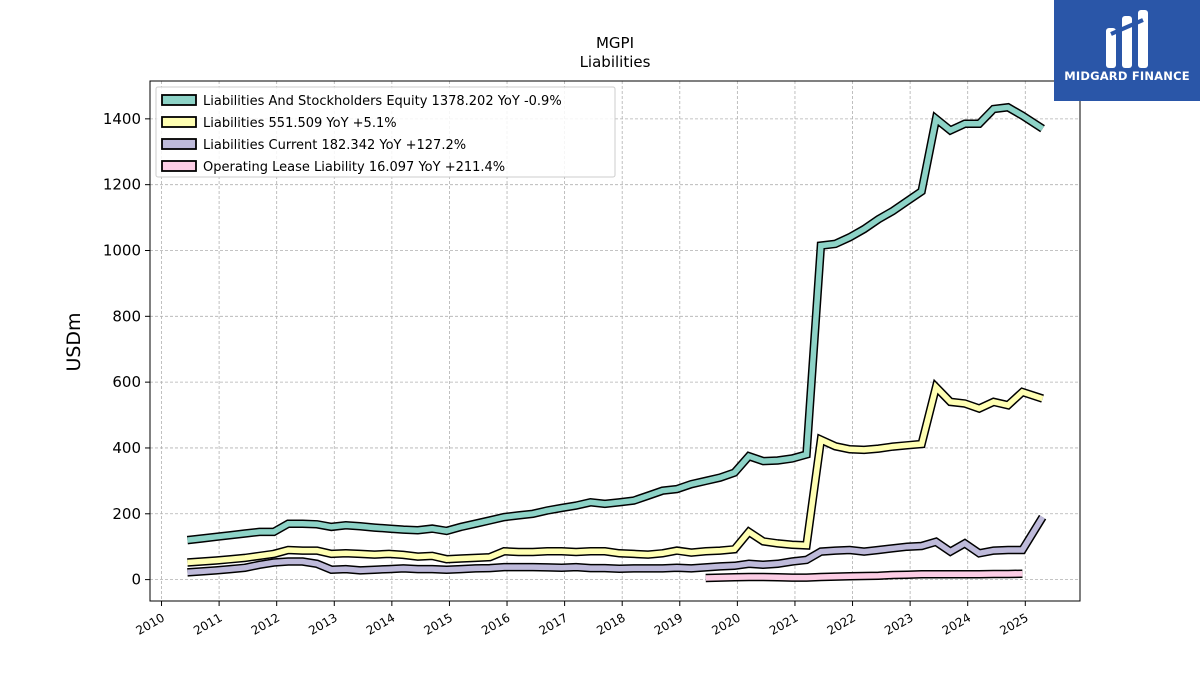 The image size is (1200, 675). What do you see at coordinates (668, 623) in the screenshot?
I see `x-tick-label: 2019` at bounding box center [668, 623].